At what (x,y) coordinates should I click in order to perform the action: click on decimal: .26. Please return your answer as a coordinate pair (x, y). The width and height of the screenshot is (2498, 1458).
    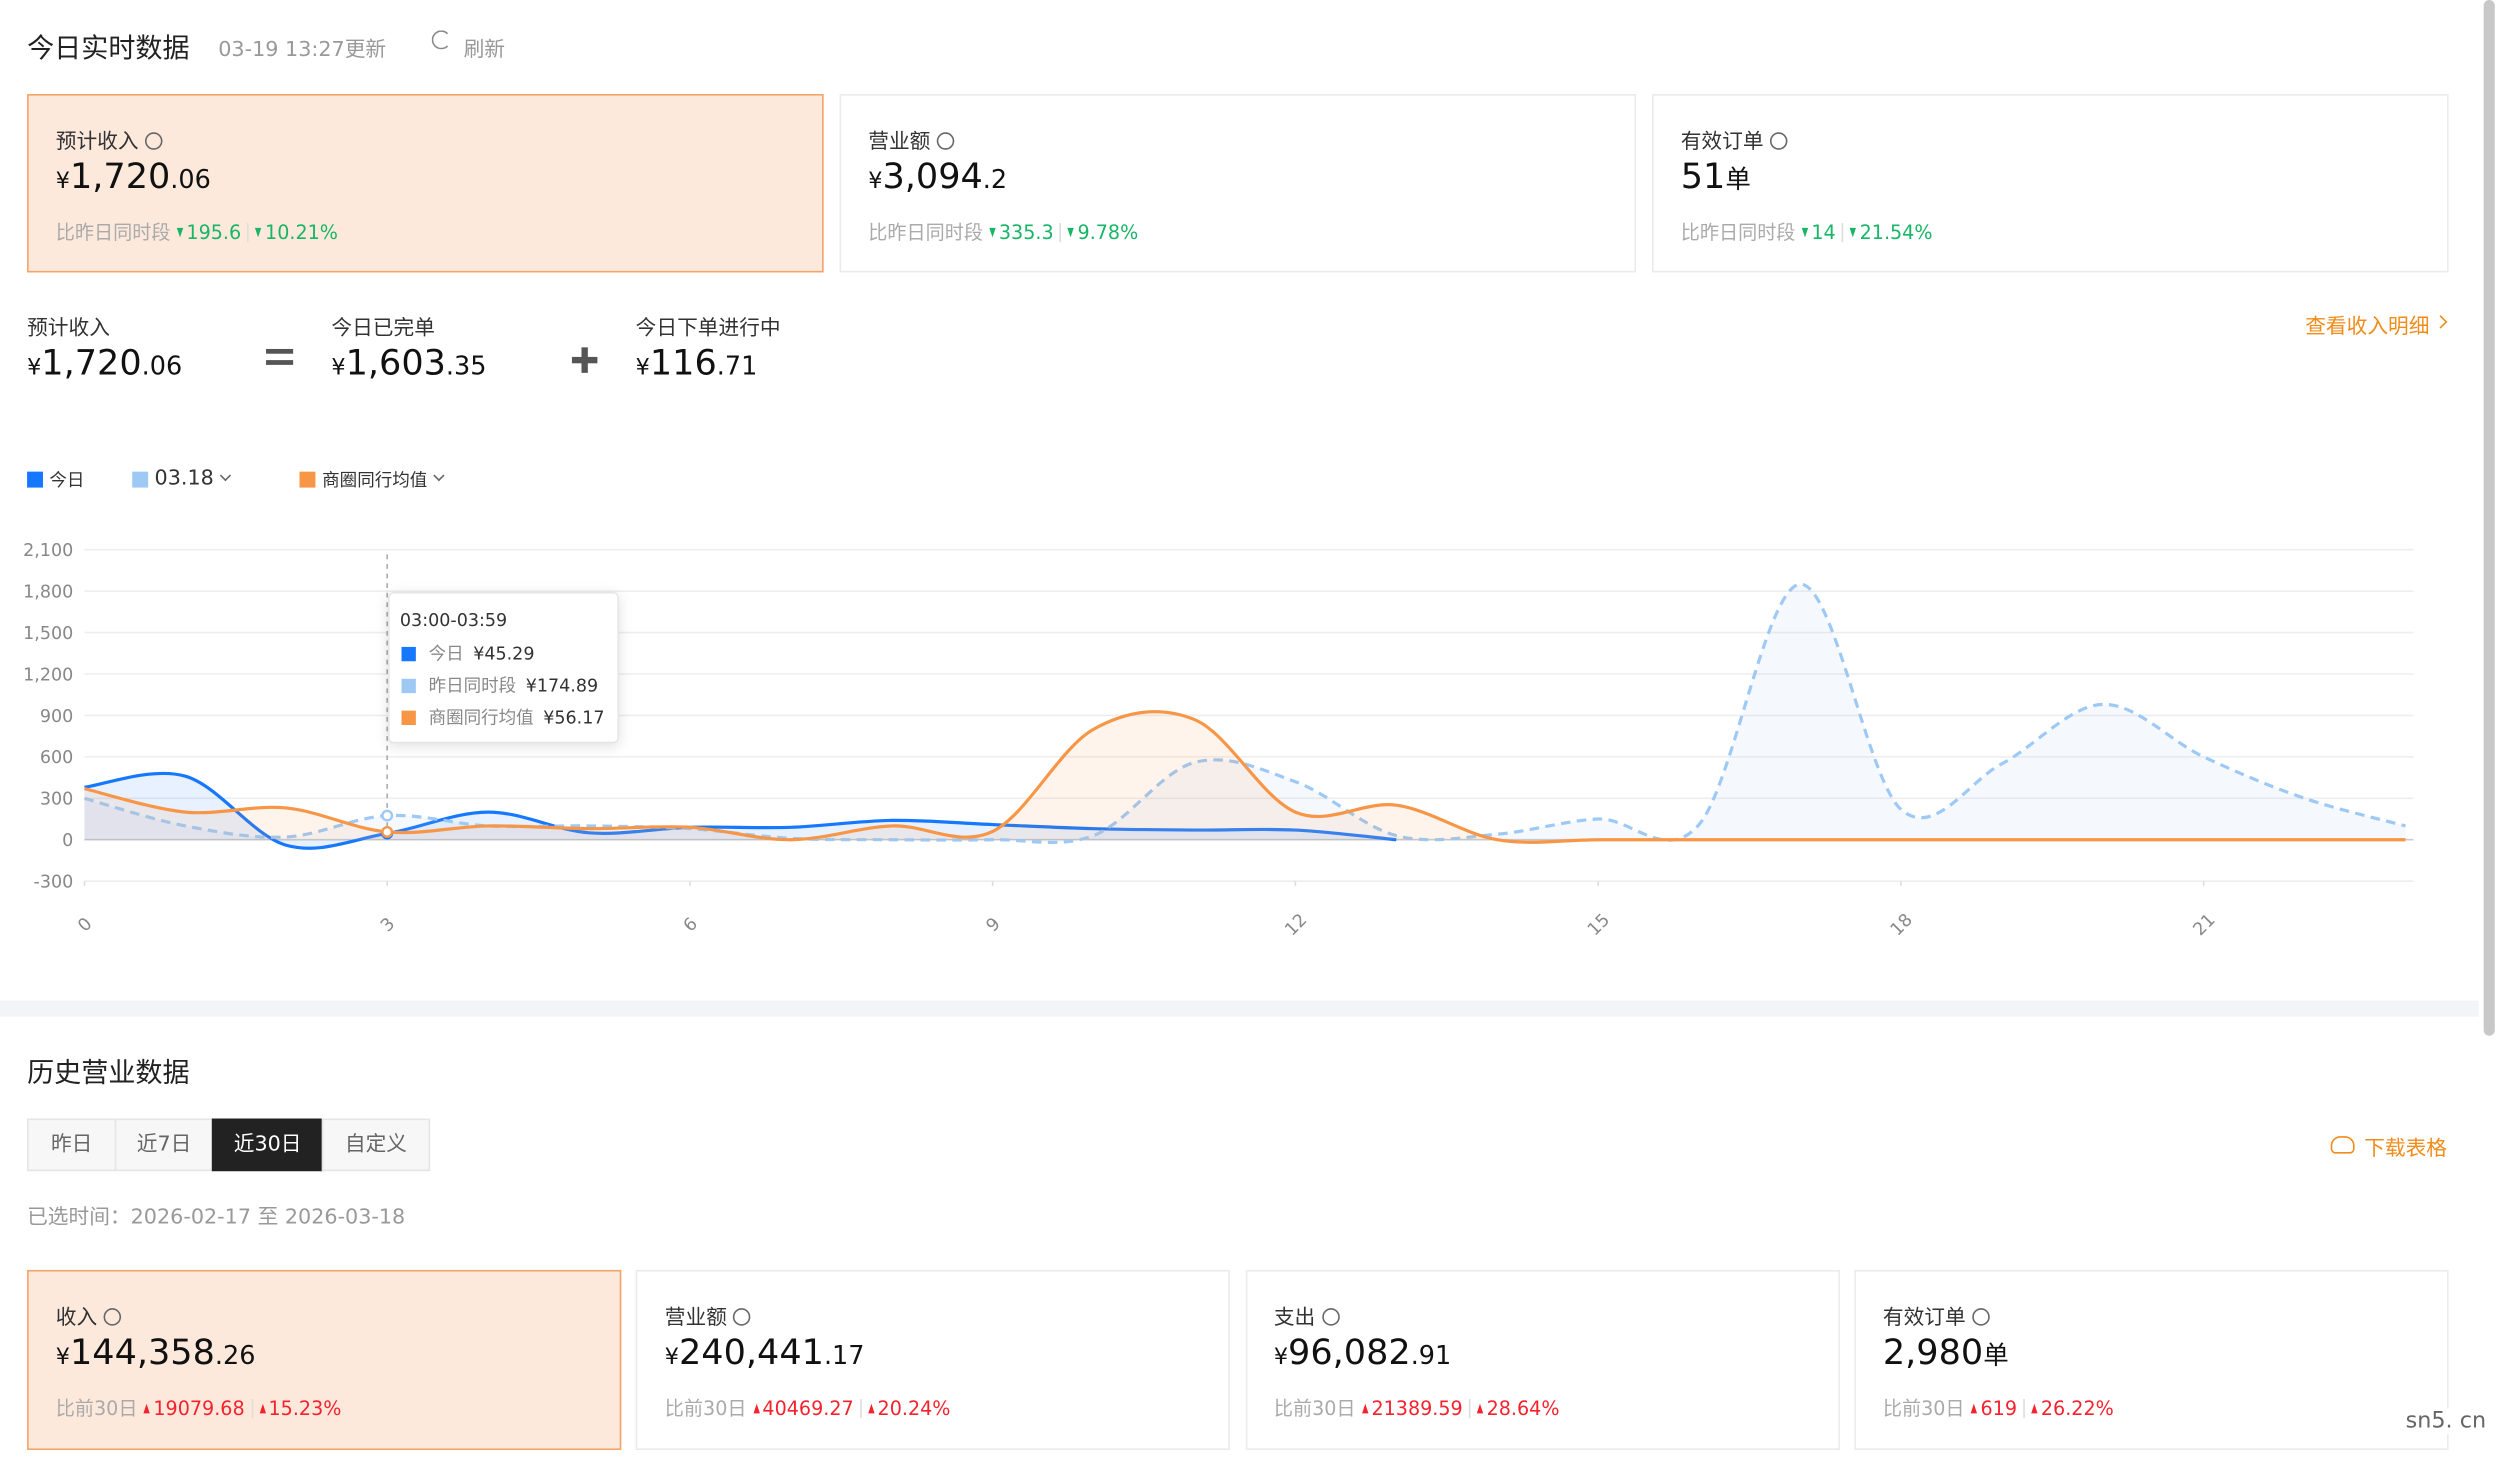
    Looking at the image, I should click on (235, 1355).